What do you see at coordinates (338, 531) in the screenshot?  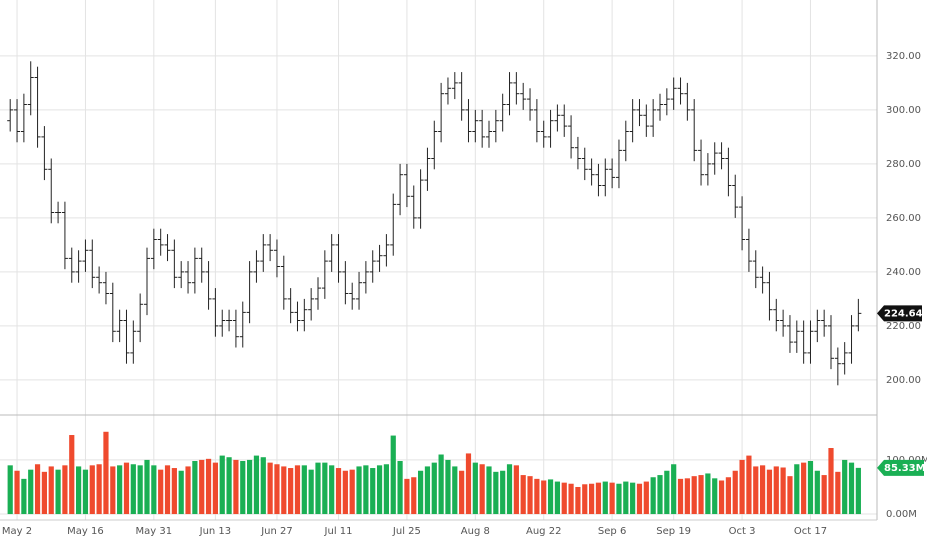 I see `x-tick-label: Jul 11` at bounding box center [338, 531].